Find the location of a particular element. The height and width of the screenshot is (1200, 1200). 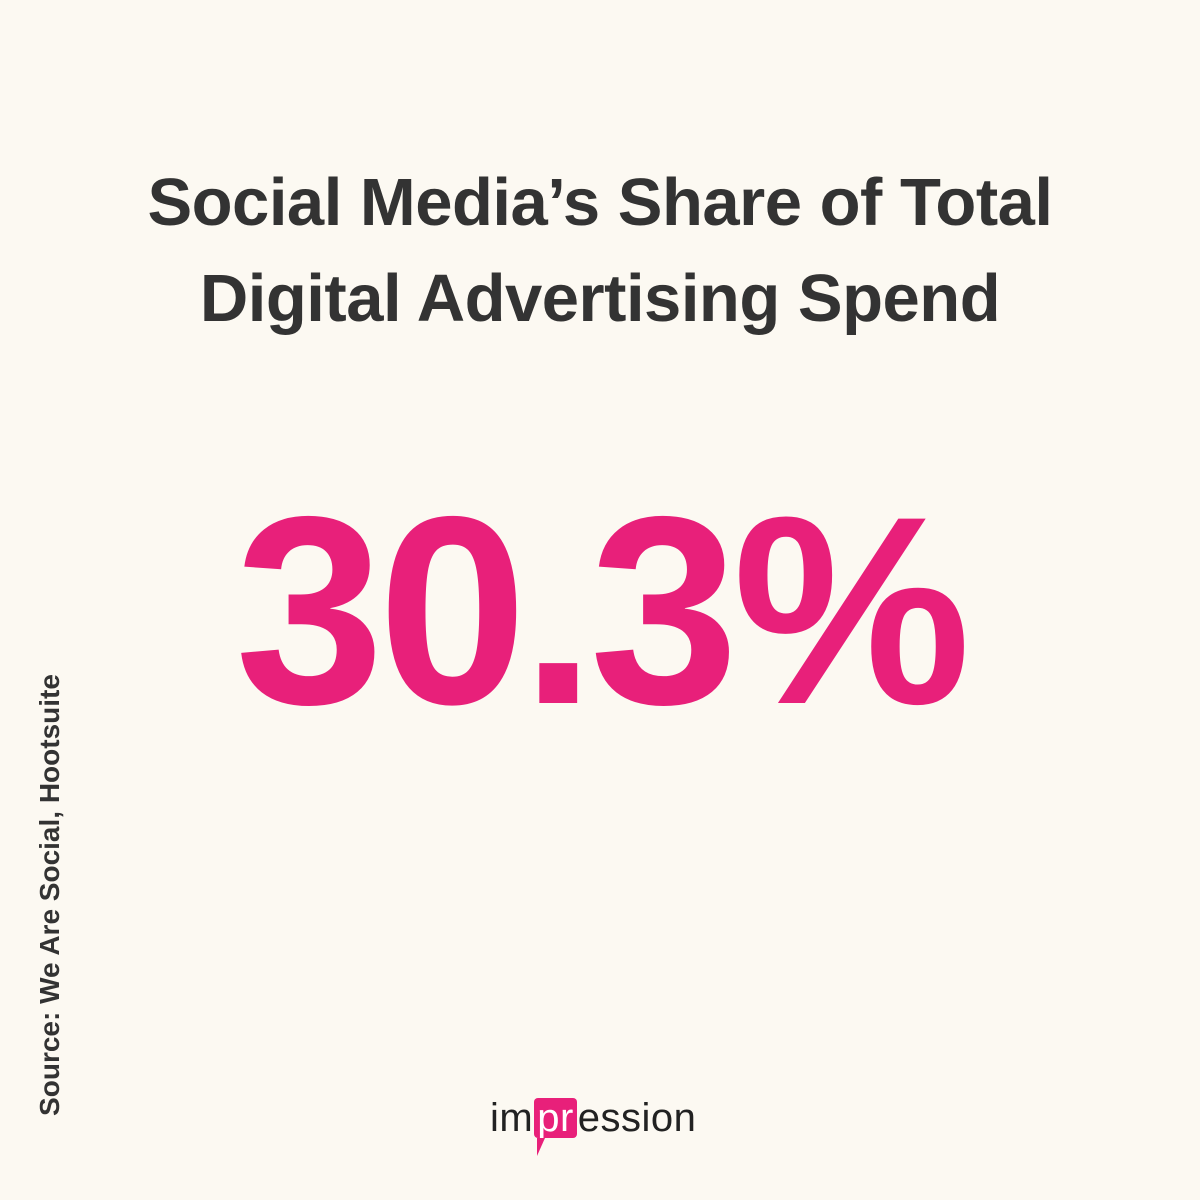

logo-wordmark: im pr ession is located at coordinates (593, 1124).